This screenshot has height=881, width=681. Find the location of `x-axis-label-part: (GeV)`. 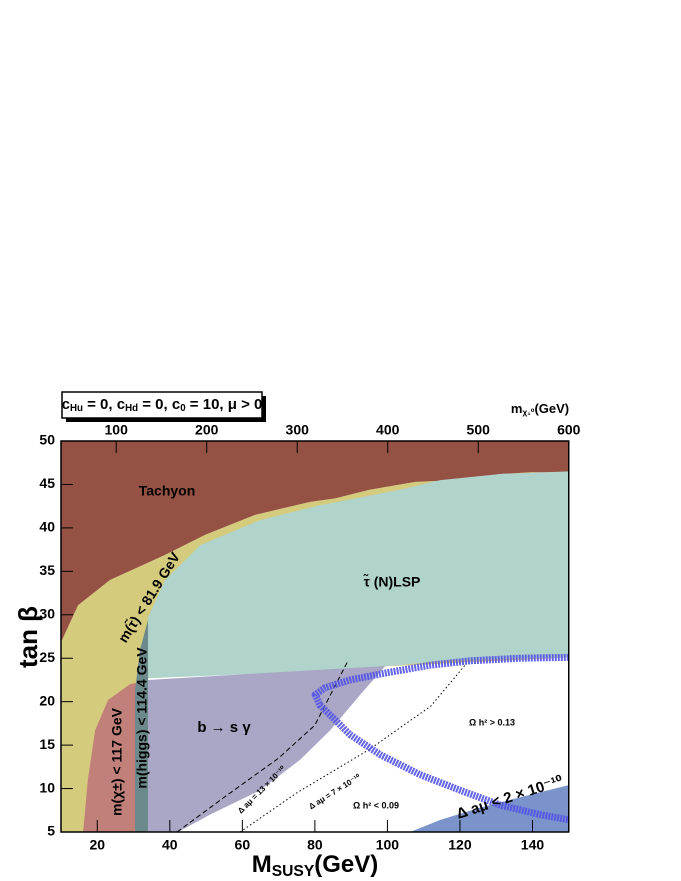

x-axis-label-part: (GeV) is located at coordinates (346, 864).